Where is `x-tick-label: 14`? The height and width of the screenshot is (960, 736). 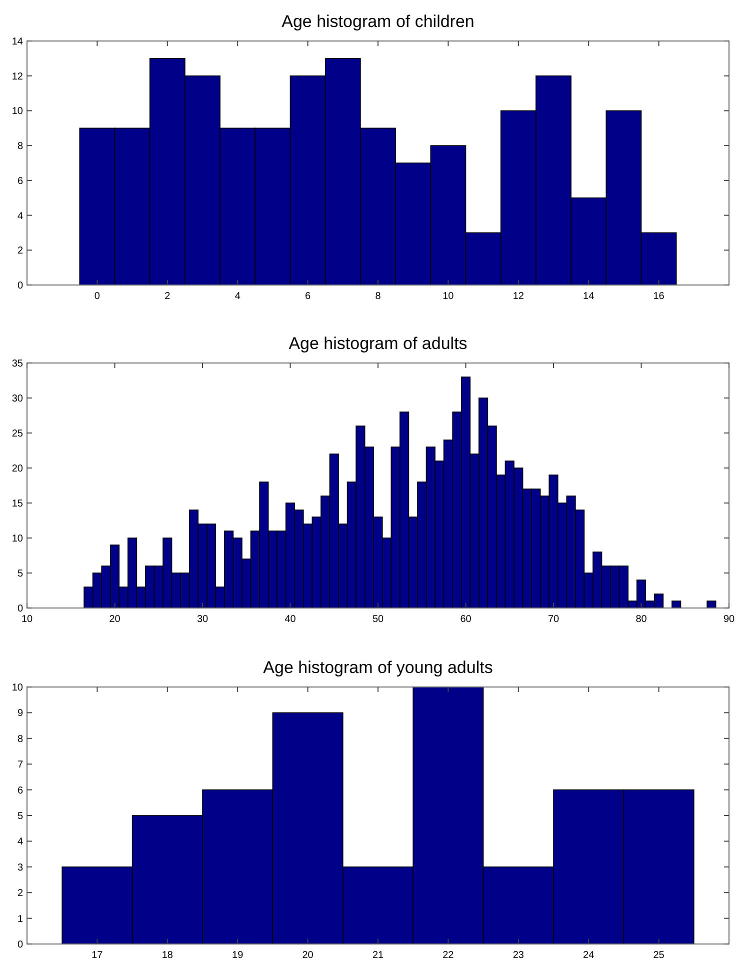 x-tick-label: 14 is located at coordinates (589, 296).